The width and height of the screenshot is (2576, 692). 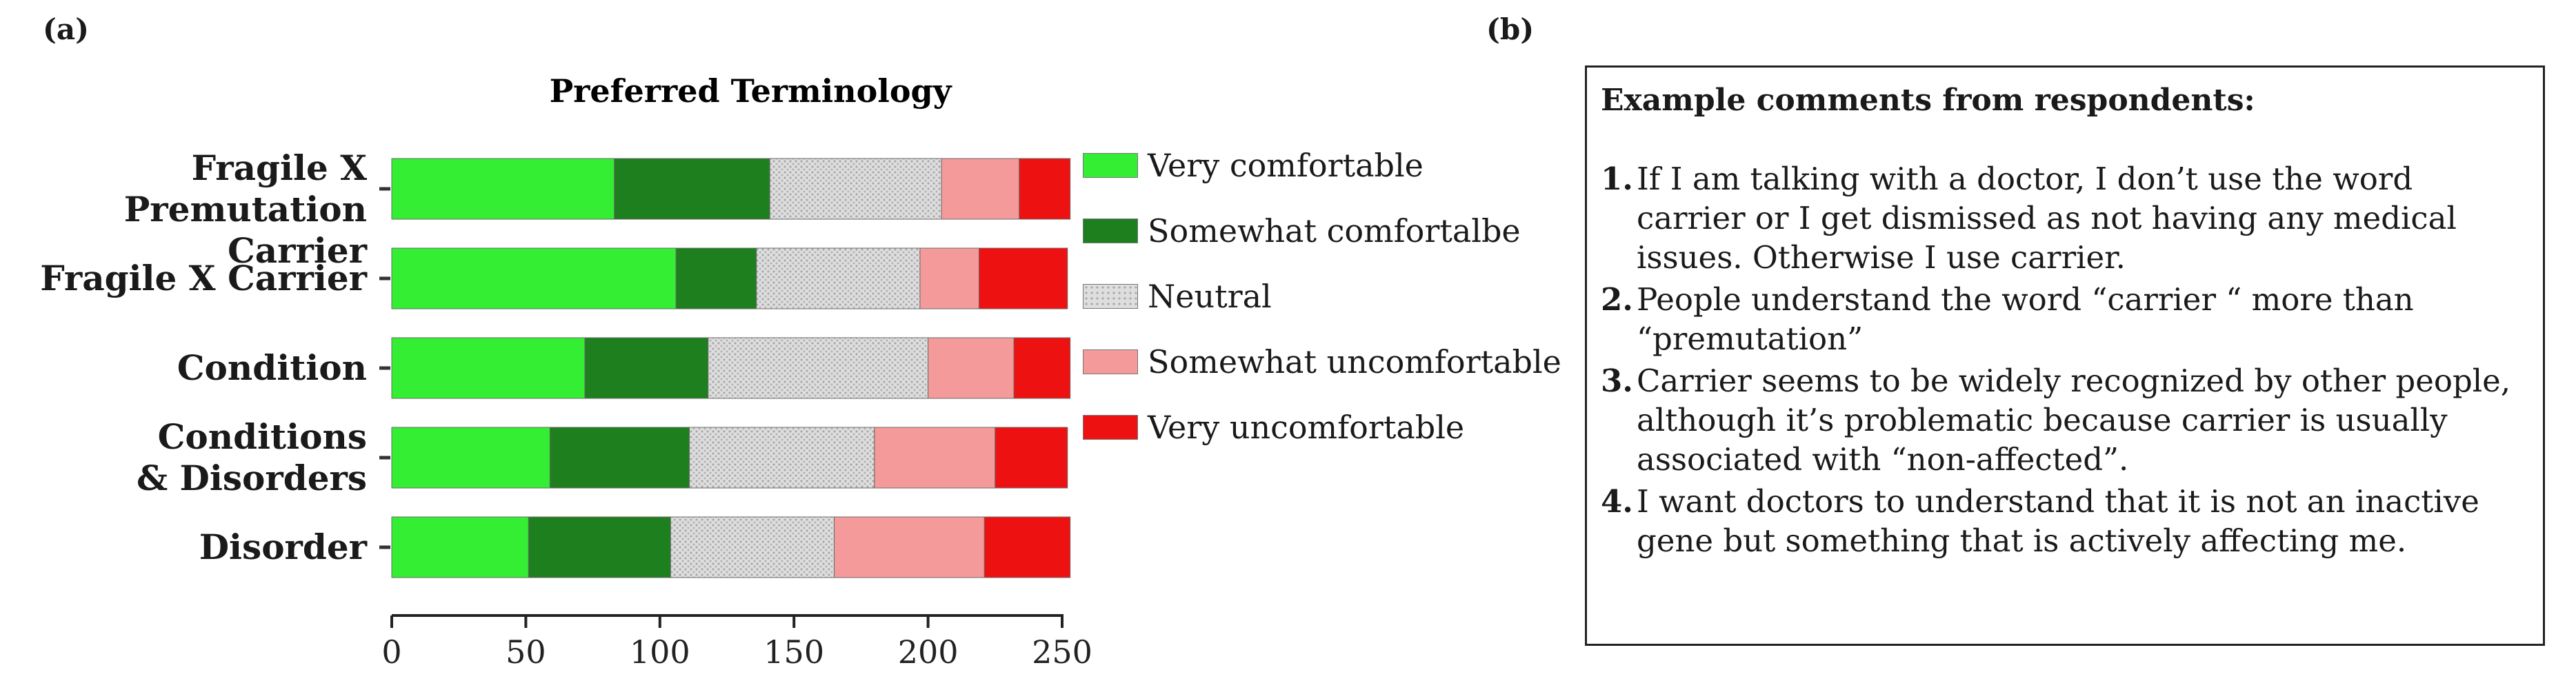 I want to click on category-label-line: Fragile X, so click(x=279, y=168).